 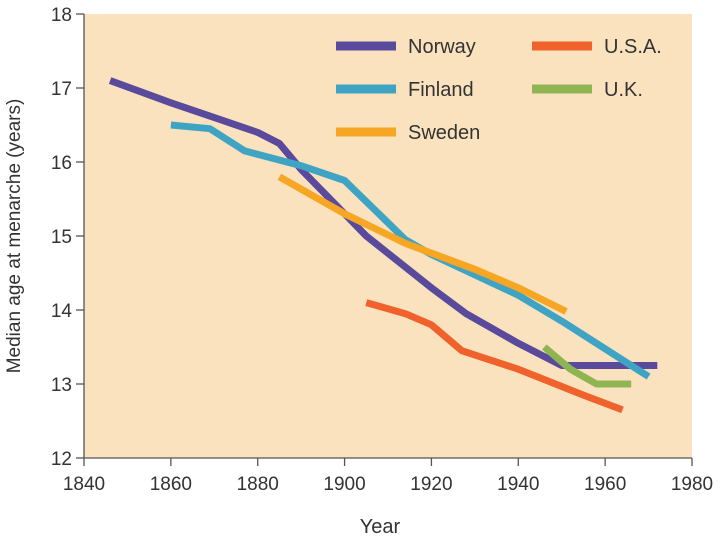 What do you see at coordinates (518, 484) in the screenshot?
I see `x-tick-label: 1940` at bounding box center [518, 484].